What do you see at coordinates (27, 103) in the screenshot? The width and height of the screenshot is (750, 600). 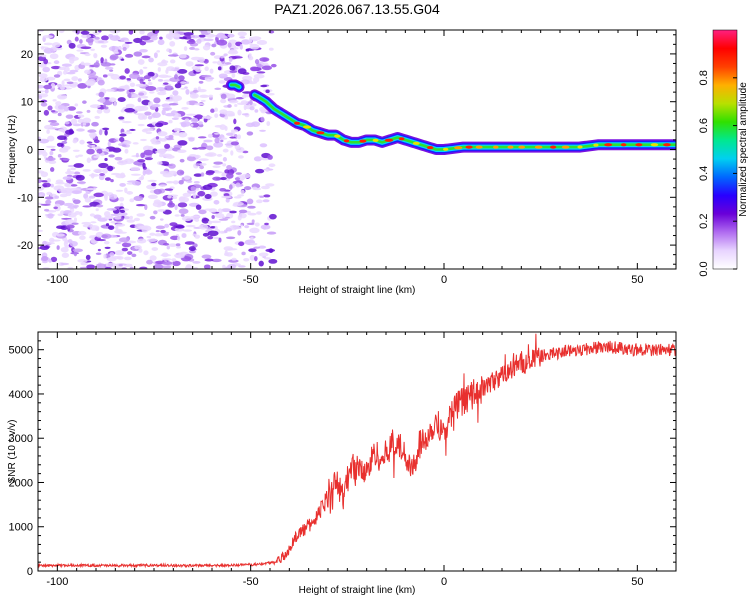 I see `spectrogram-y-tick-label: 10` at bounding box center [27, 103].